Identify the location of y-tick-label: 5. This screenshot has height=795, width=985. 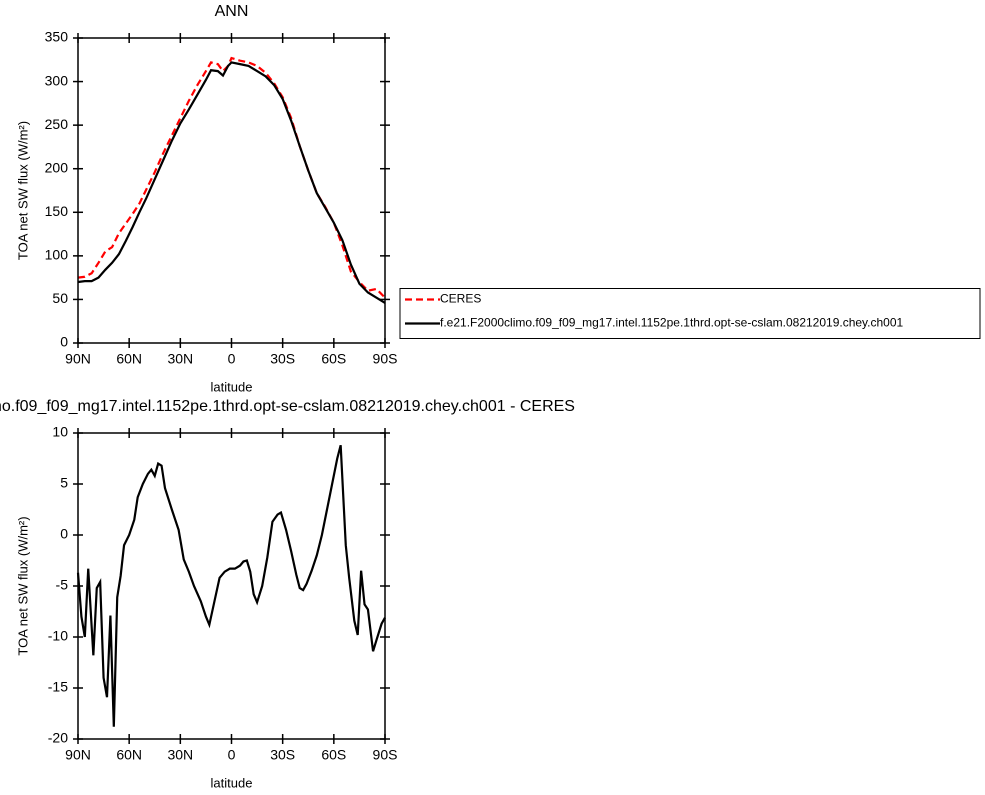
(64, 483).